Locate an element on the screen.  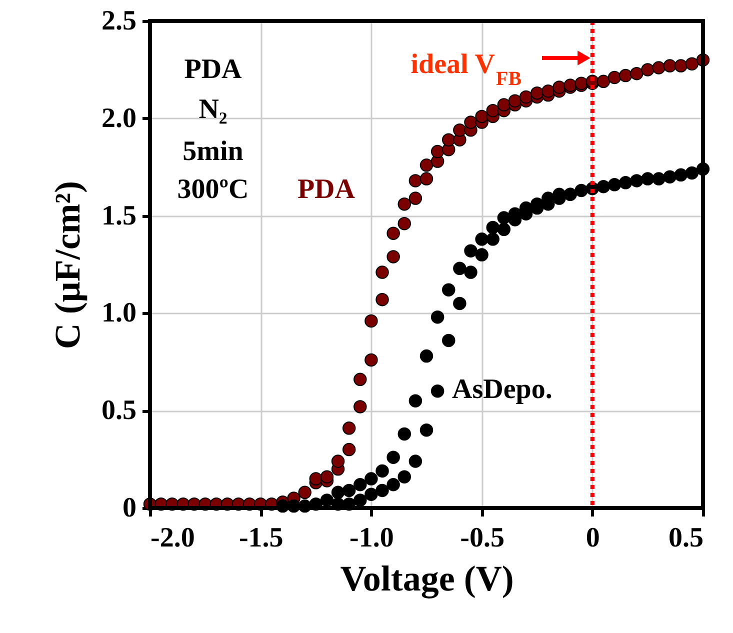
y-axis-title: C (μF/cm²) is located at coordinates (68, 265).